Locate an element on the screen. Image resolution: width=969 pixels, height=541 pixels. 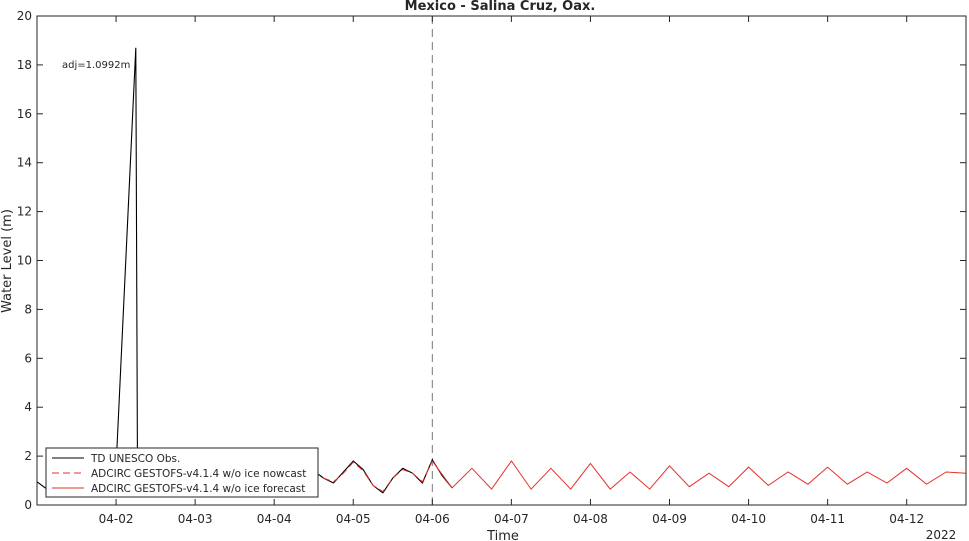
y-tick-label: 12 is located at coordinates (24, 212).